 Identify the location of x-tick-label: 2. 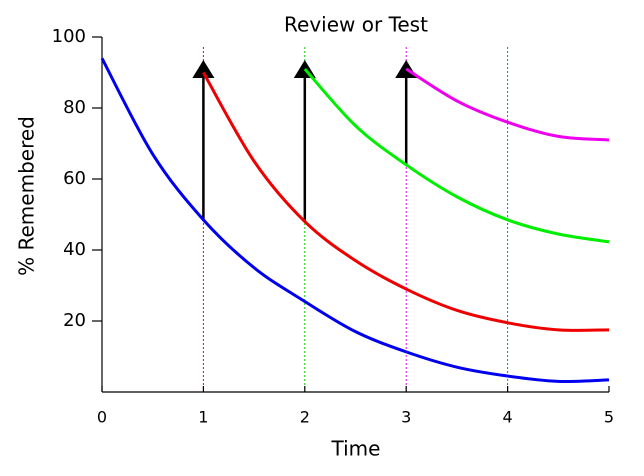
(305, 417).